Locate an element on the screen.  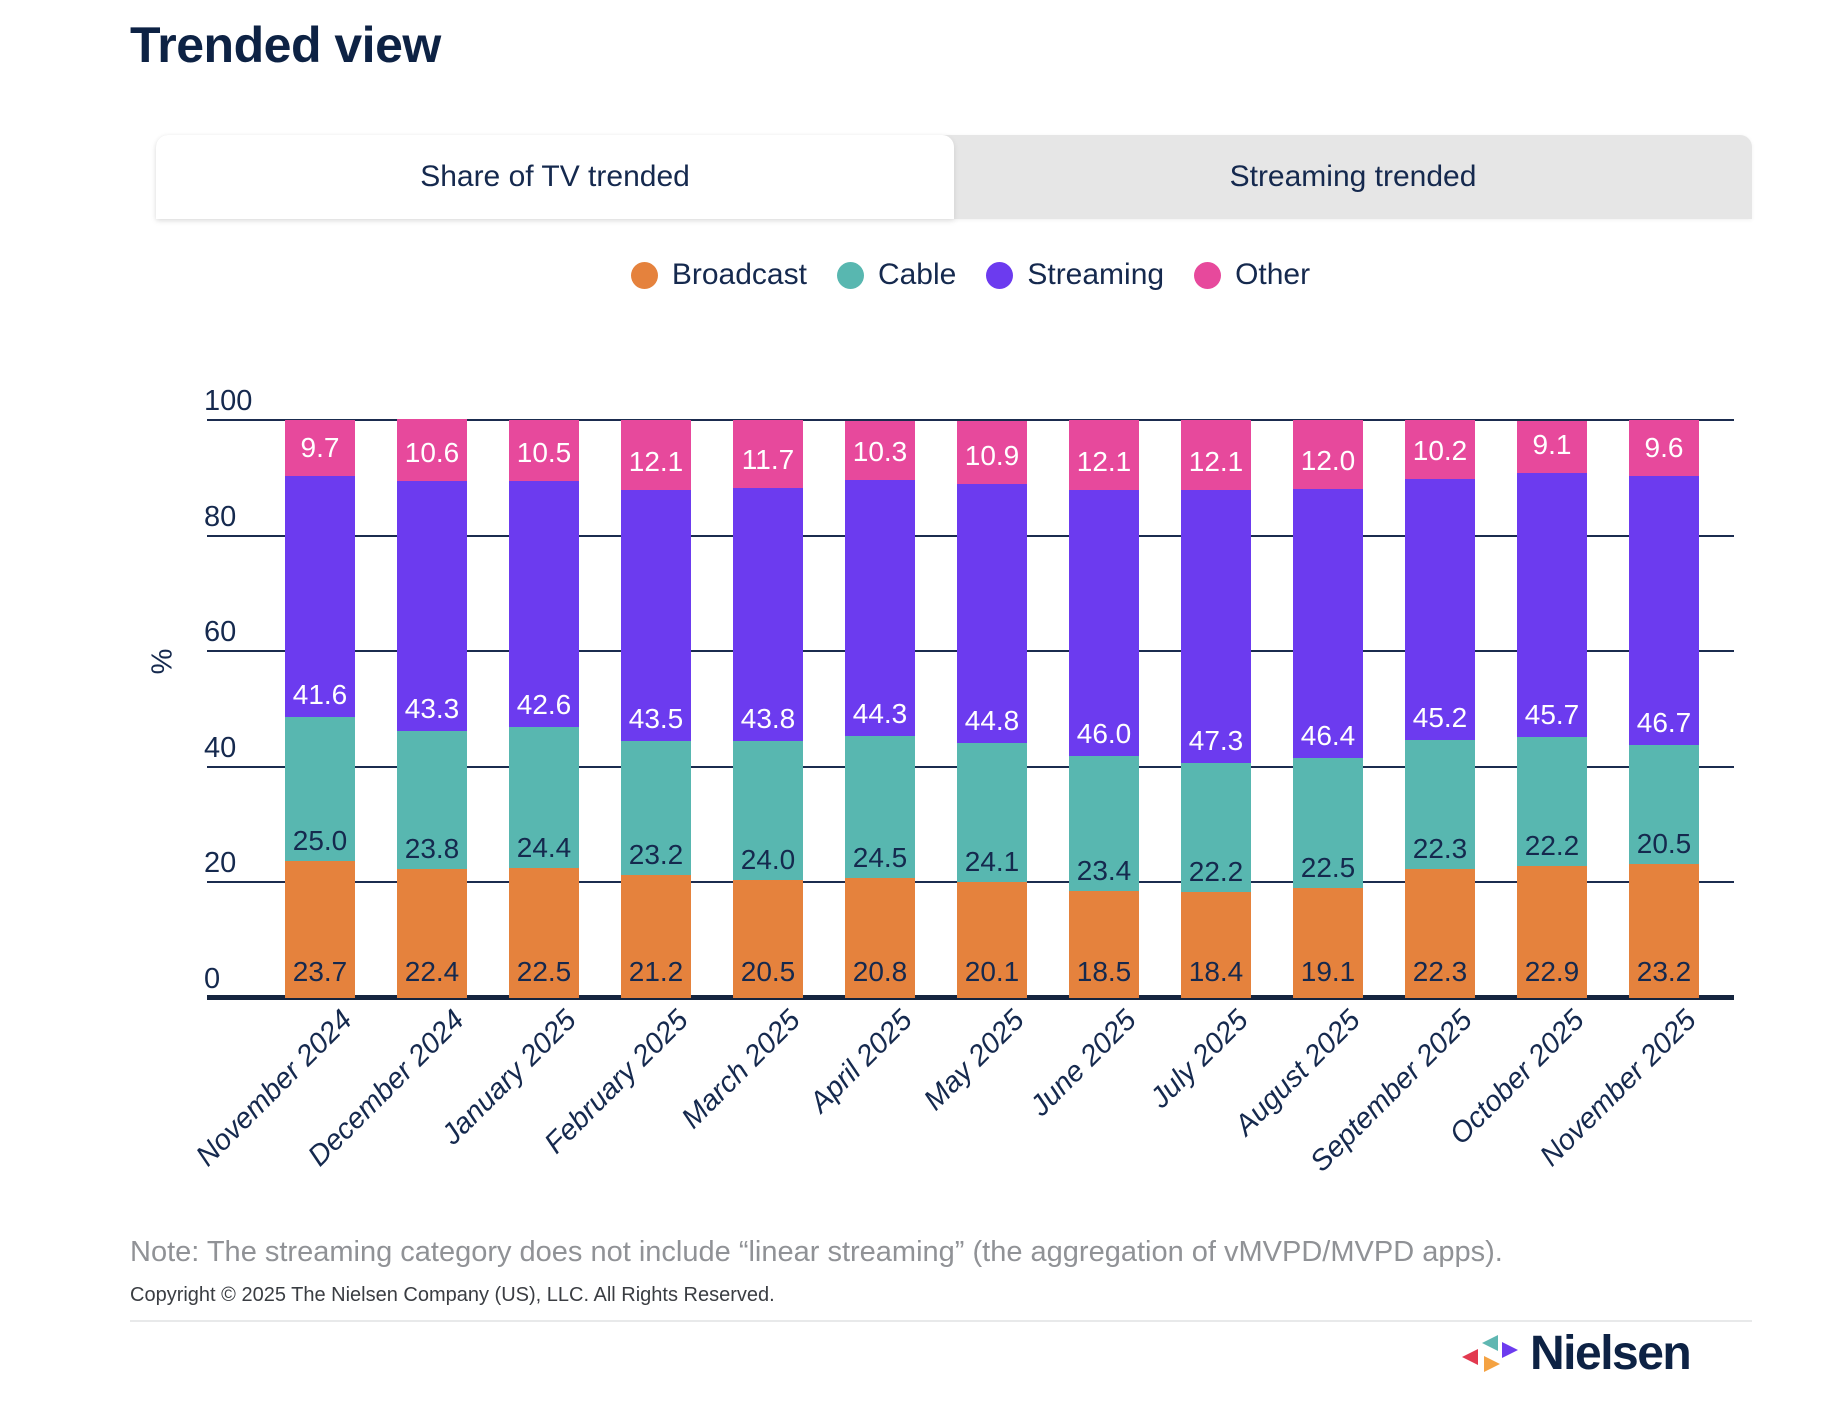
bar-segment-cable: 22.5 is located at coordinates (1328, 822).